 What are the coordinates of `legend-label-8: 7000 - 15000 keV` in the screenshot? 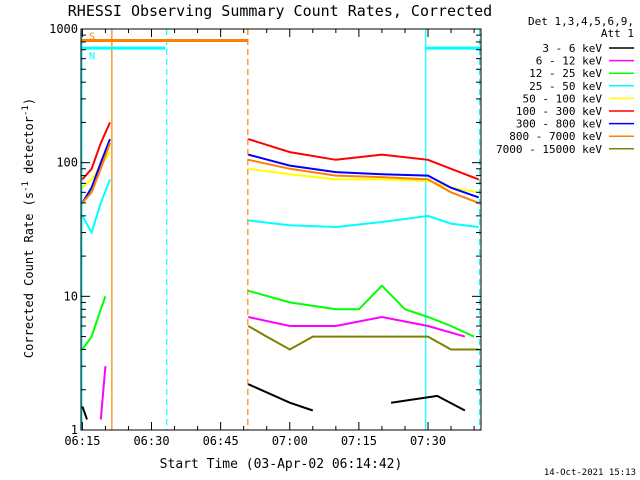 It's located at (549, 149).